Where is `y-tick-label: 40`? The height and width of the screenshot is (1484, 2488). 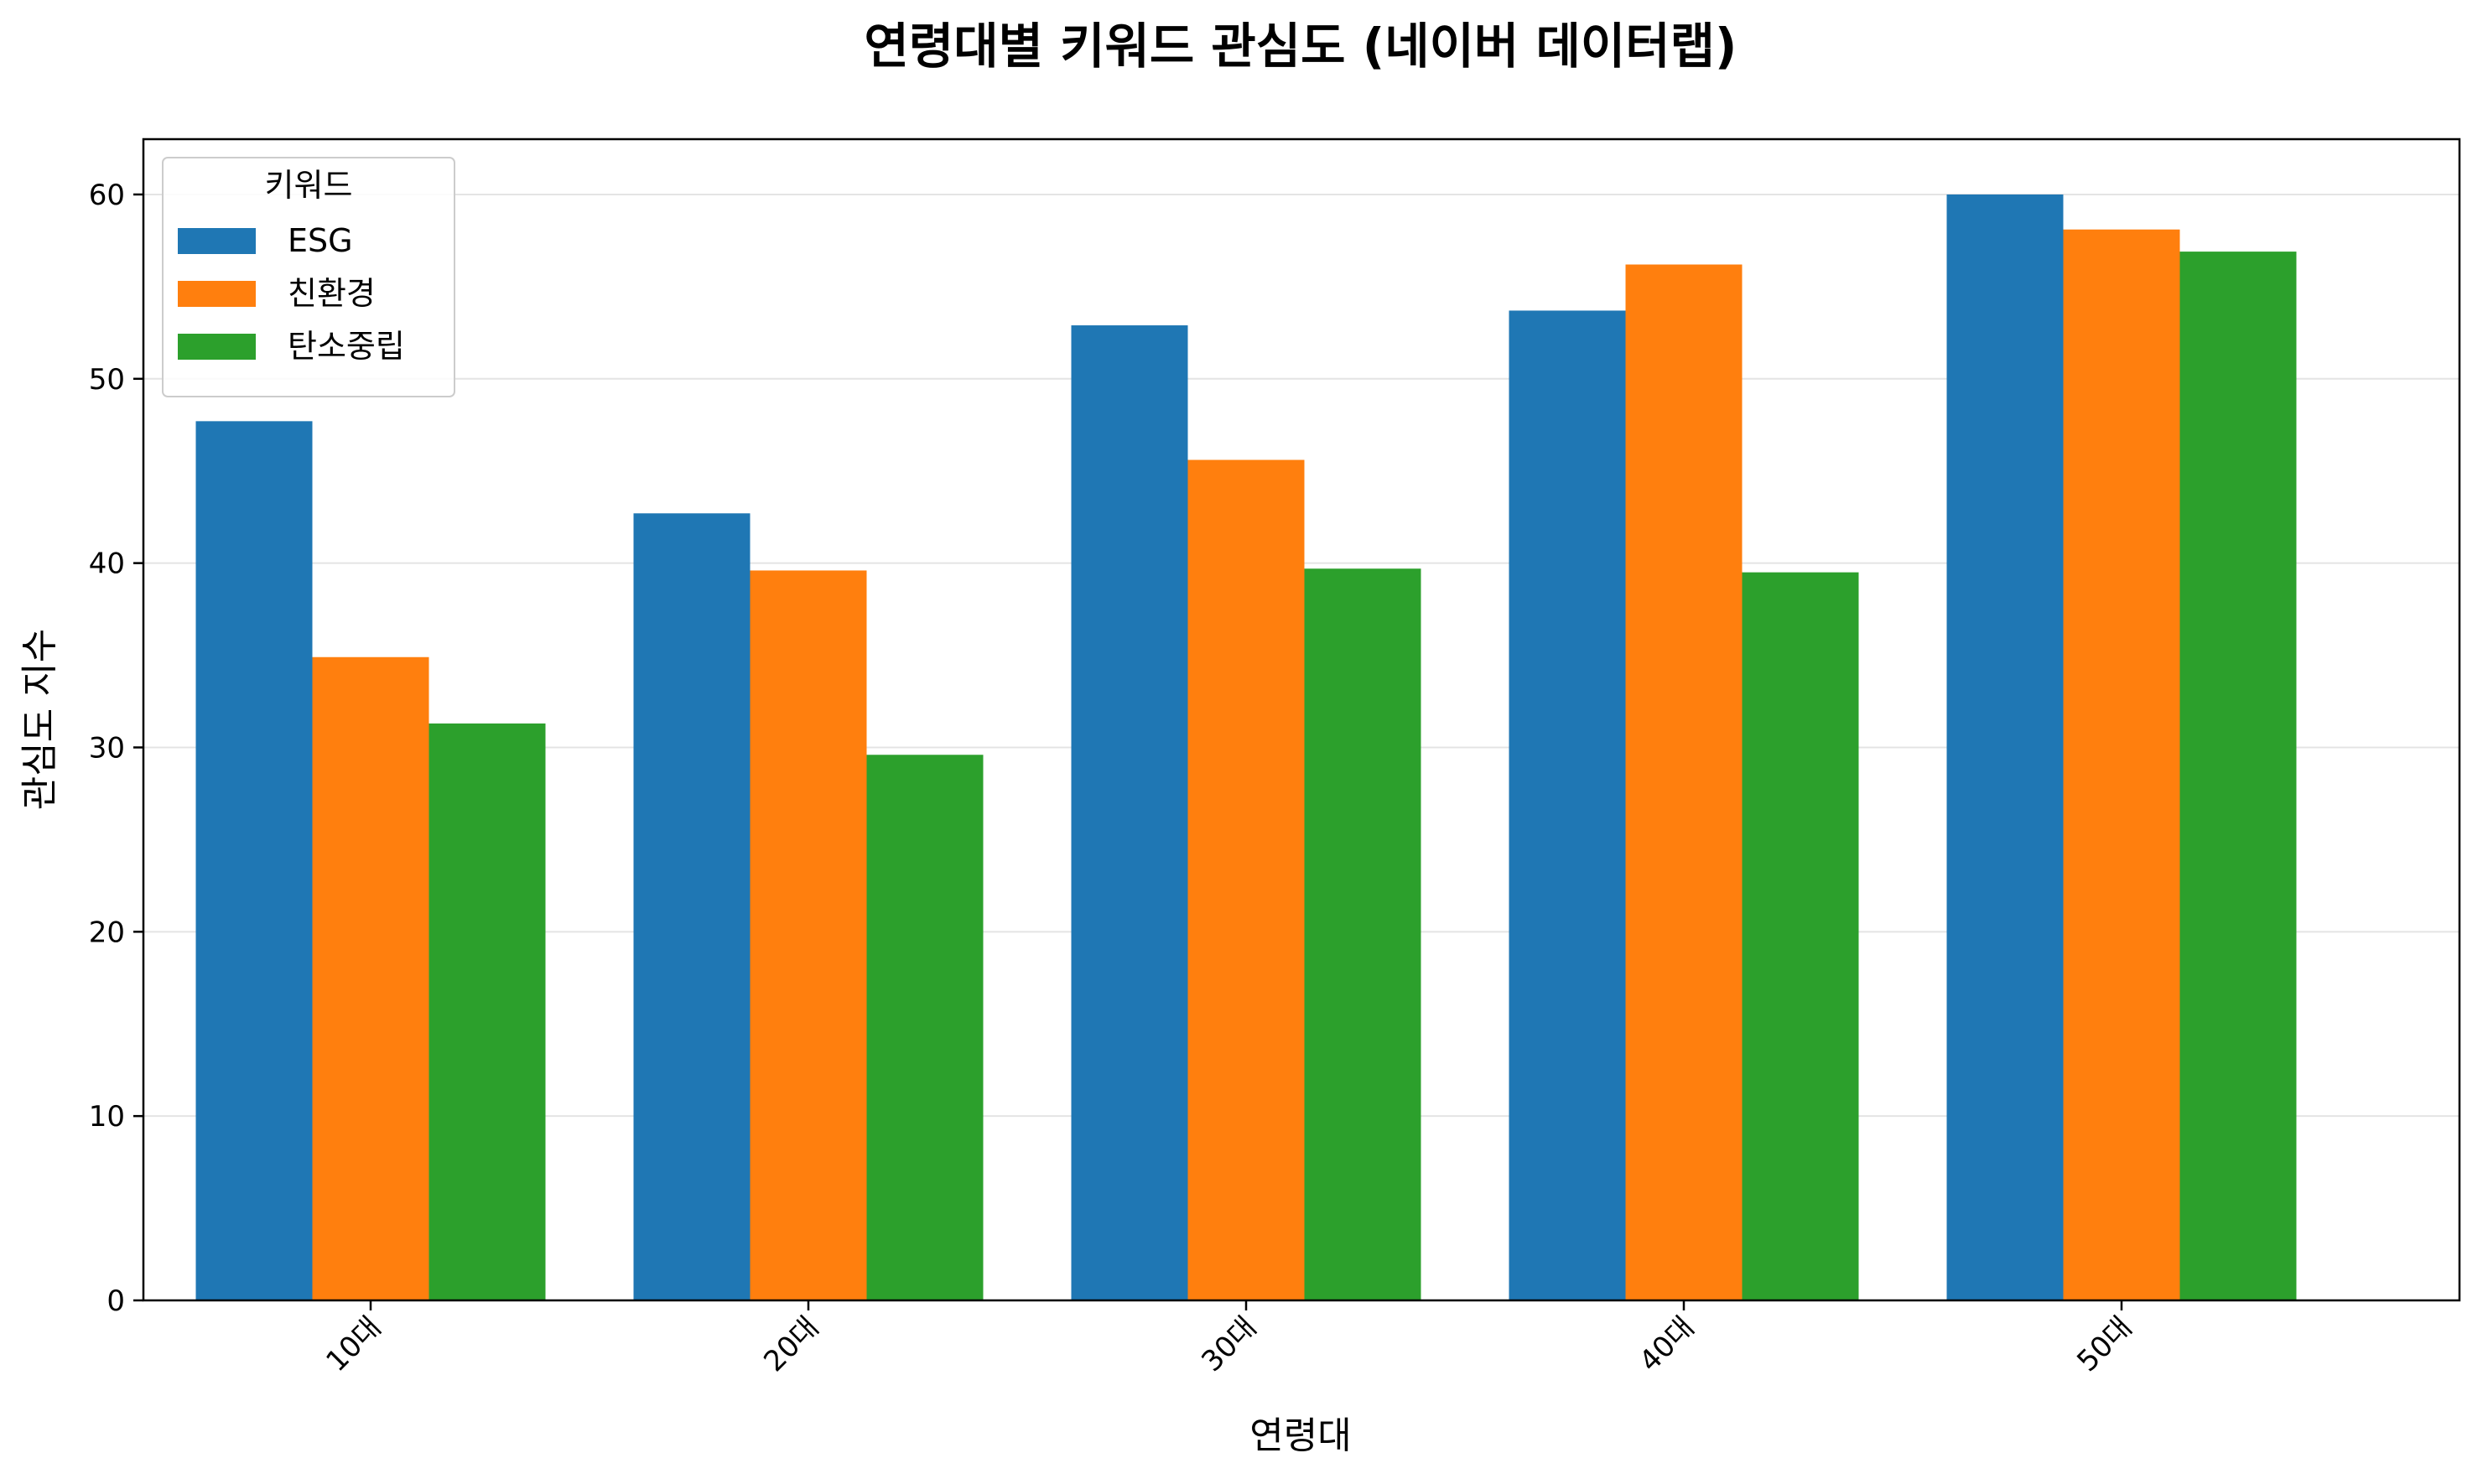
y-tick-label: 40 is located at coordinates (107, 564).